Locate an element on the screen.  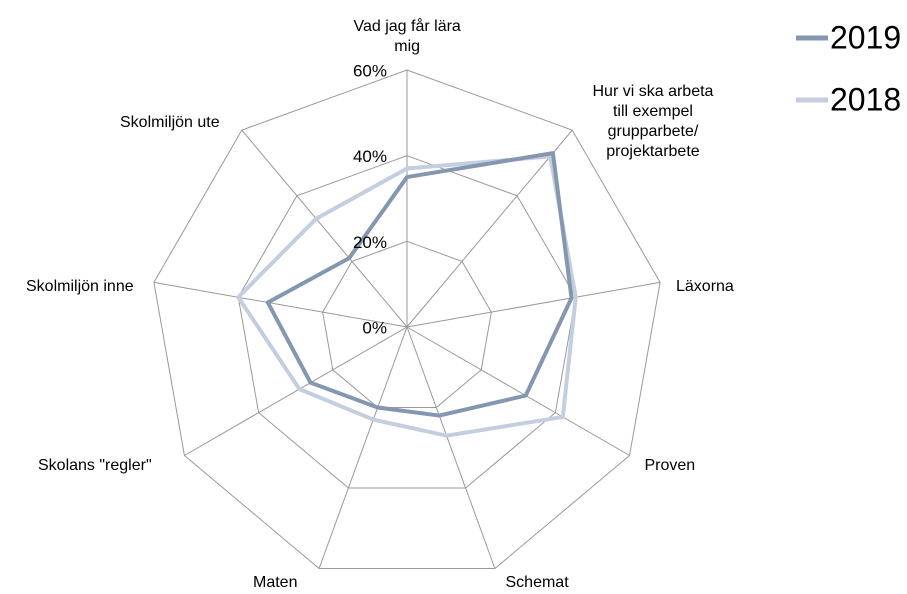
grid-ring is located at coordinates (407, 324).